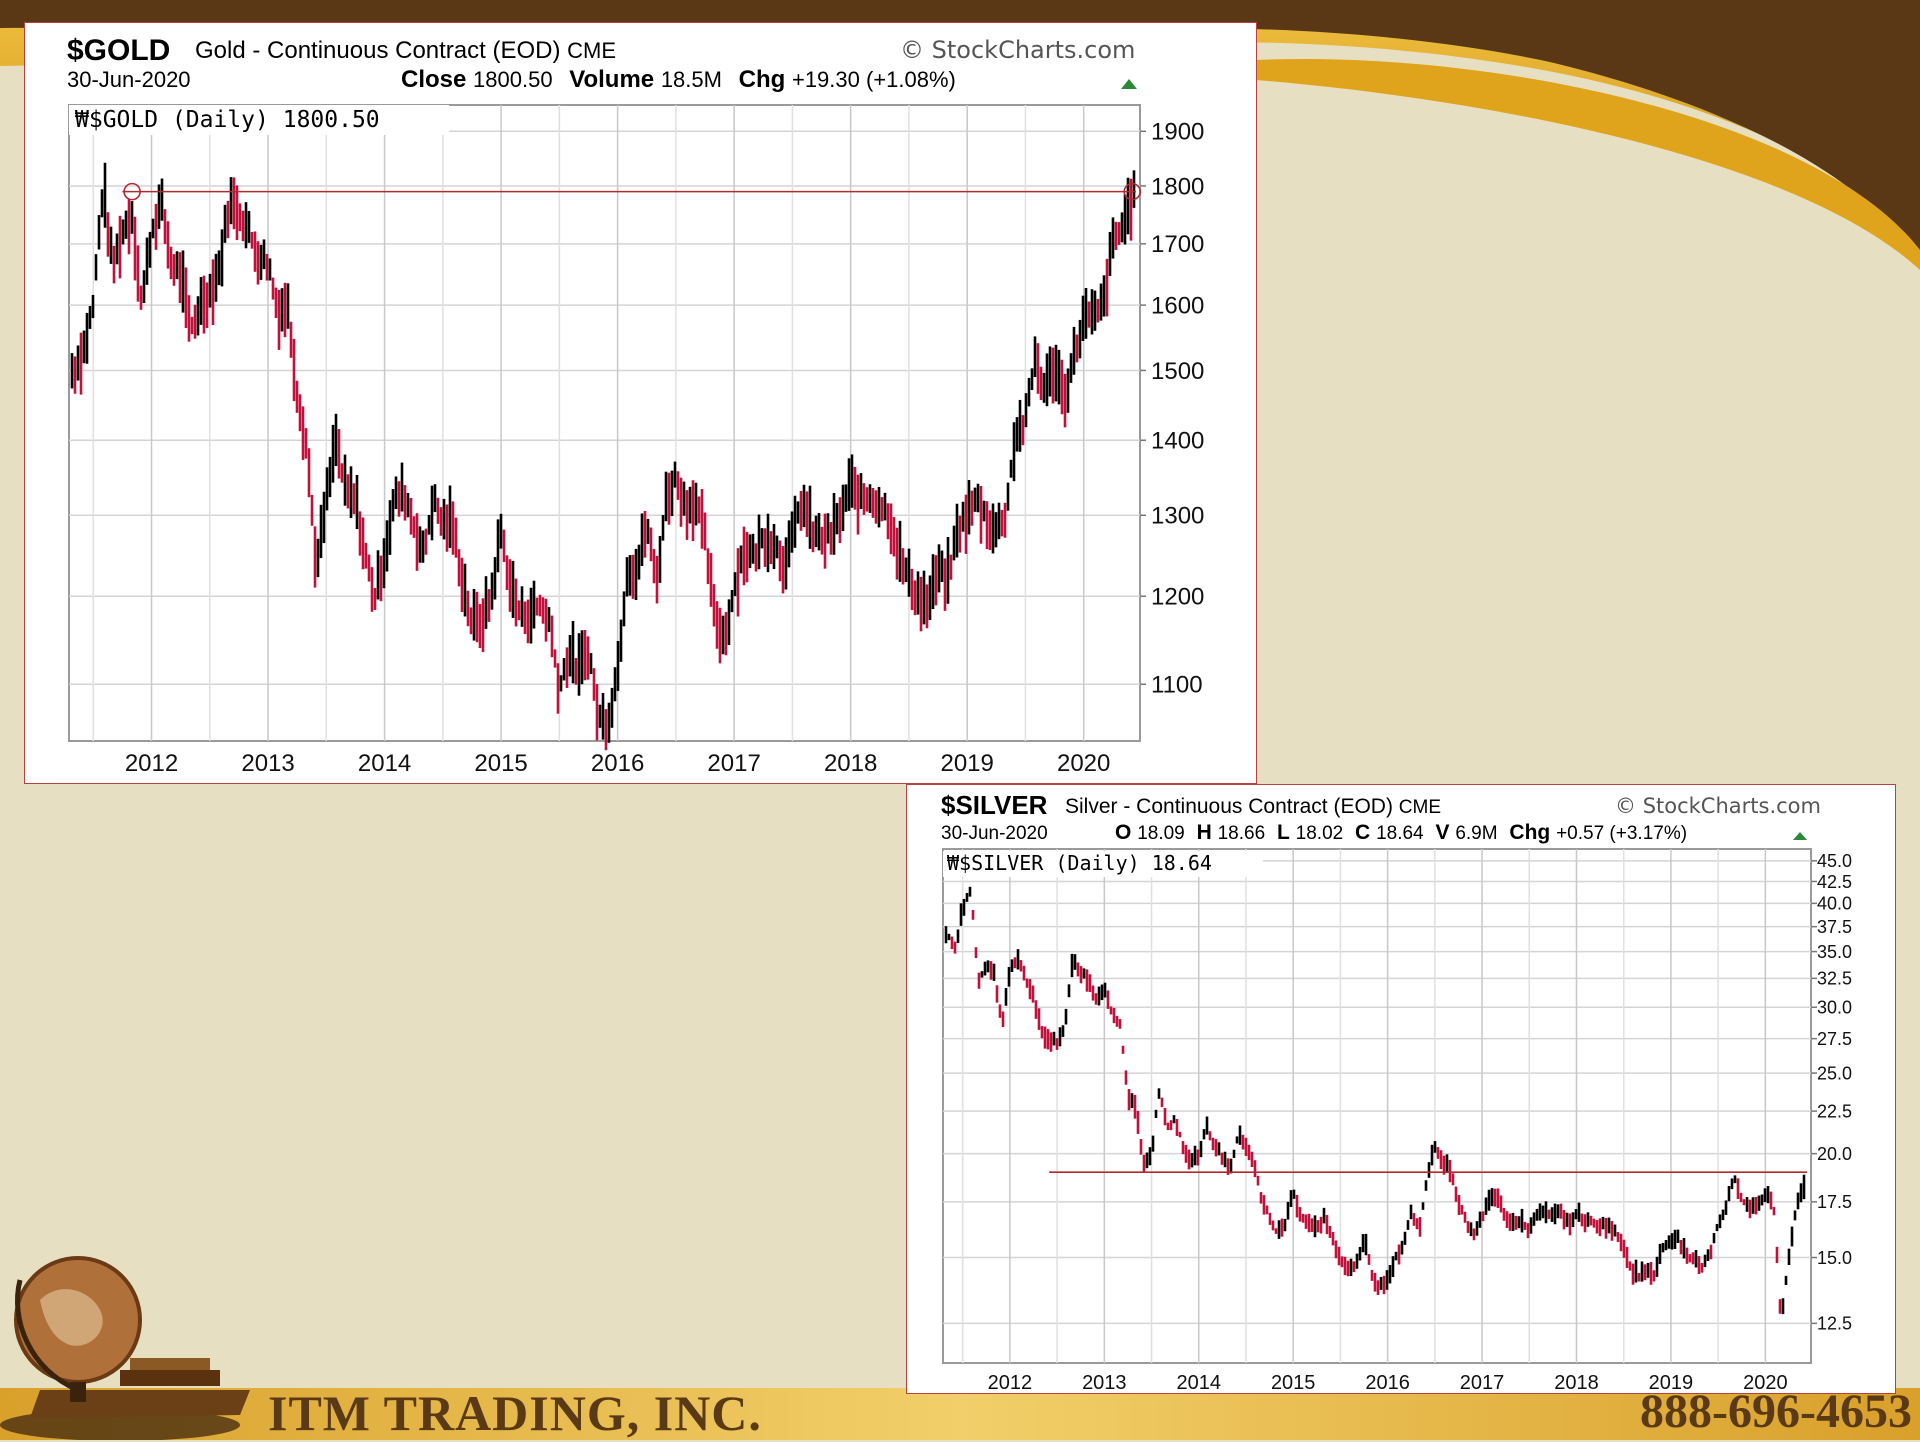  Describe the element at coordinates (1177, 685) in the screenshot. I see `gold-ytick-label-0: 1100` at that location.